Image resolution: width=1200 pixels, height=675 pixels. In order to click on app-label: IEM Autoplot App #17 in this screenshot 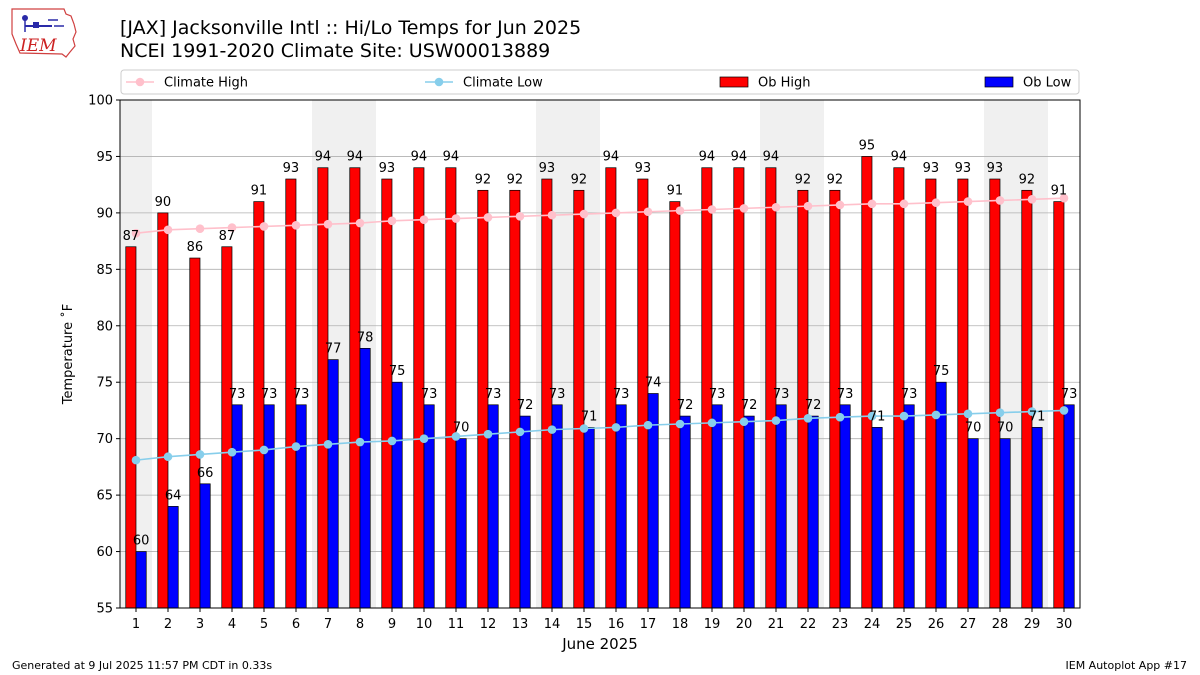, I will do `click(1126, 665)`.